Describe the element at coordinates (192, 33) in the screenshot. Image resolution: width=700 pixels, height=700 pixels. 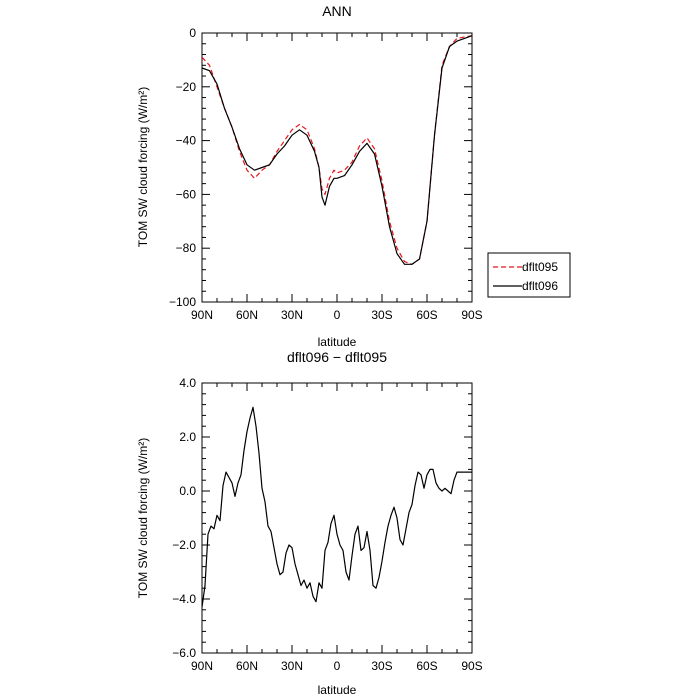
I see `y-tick-label: 0` at that location.